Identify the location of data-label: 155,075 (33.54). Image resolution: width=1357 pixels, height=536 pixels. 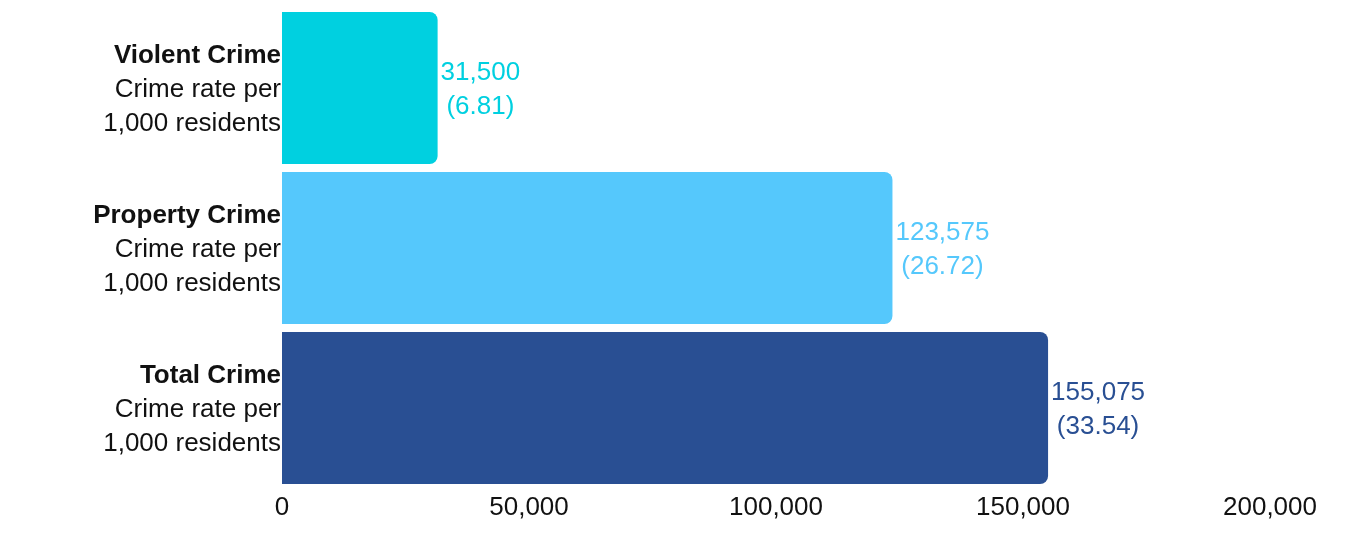
(1098, 408).